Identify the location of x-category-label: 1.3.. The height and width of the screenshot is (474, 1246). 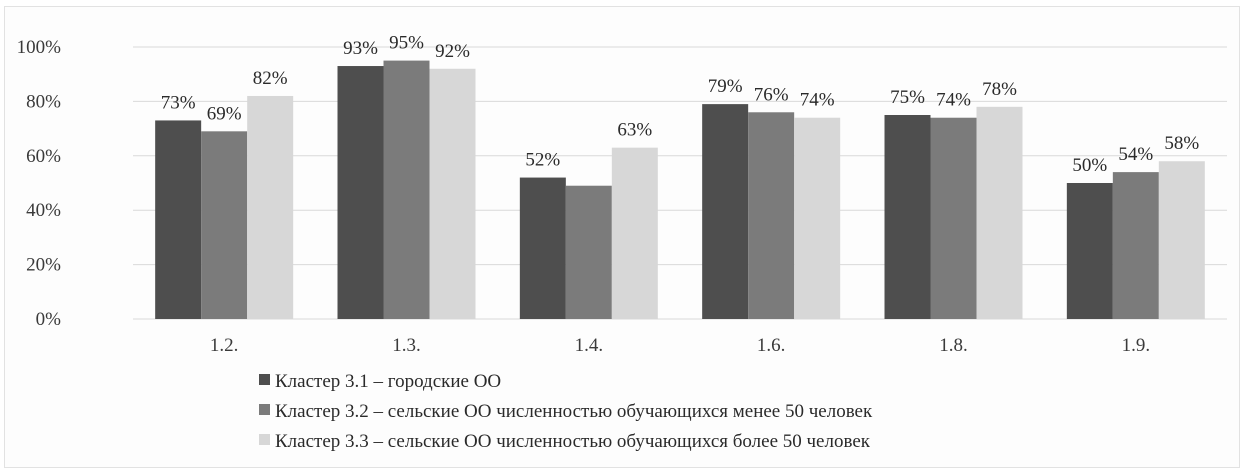
(406, 345).